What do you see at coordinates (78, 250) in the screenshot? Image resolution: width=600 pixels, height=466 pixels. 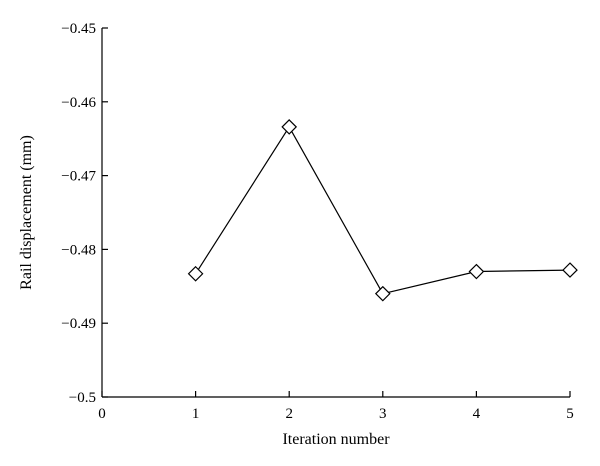 I see `y-tick-label: −0.48` at bounding box center [78, 250].